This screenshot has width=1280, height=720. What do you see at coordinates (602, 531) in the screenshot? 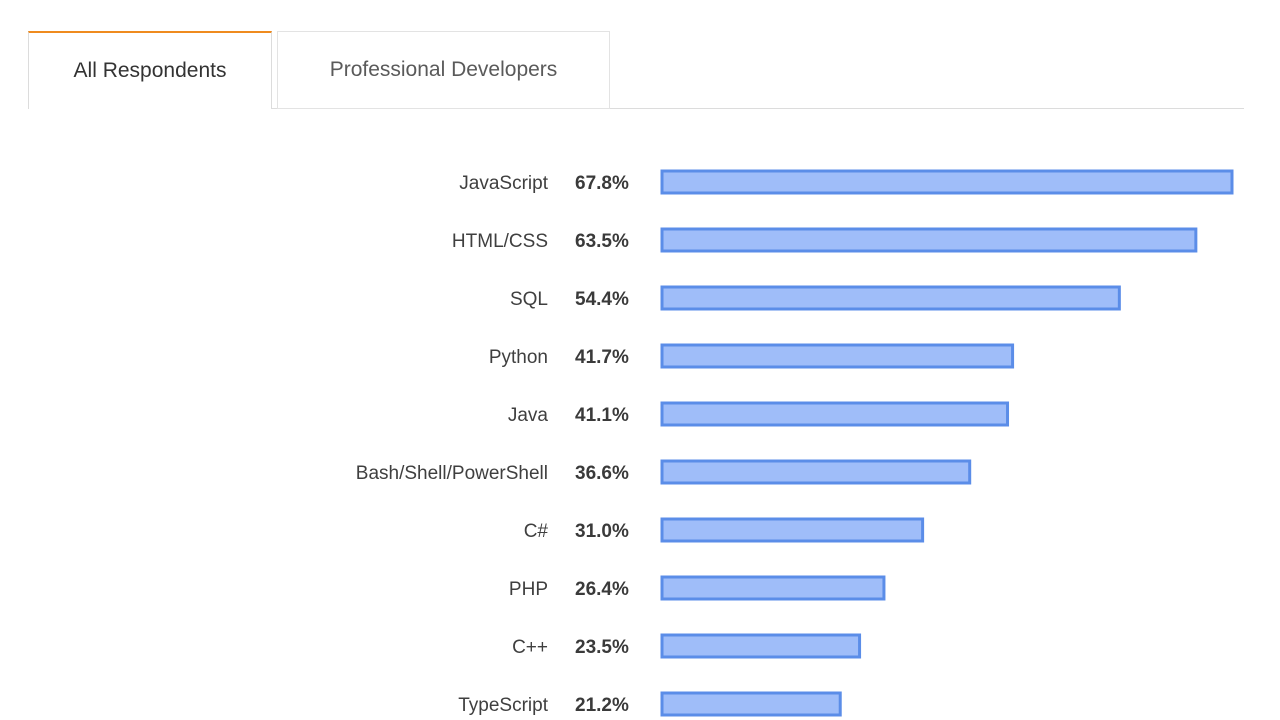
I see `value-label: 31.0%` at bounding box center [602, 531].